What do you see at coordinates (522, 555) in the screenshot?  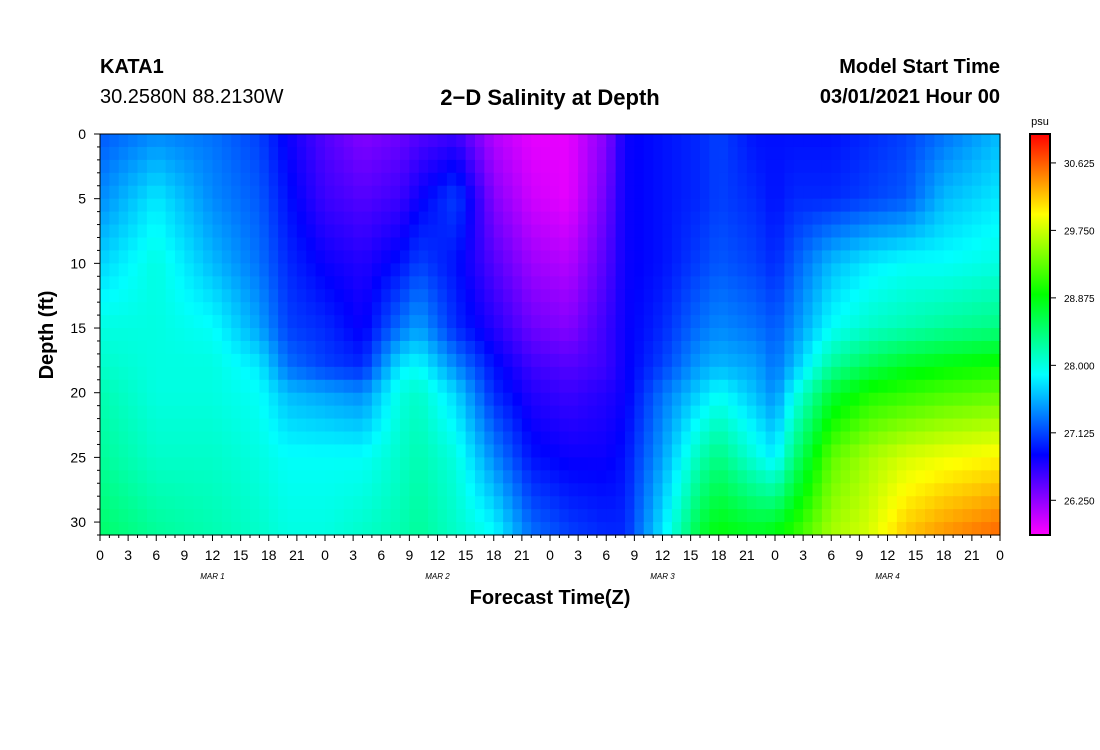 I see `x-tick-label: 21` at bounding box center [522, 555].